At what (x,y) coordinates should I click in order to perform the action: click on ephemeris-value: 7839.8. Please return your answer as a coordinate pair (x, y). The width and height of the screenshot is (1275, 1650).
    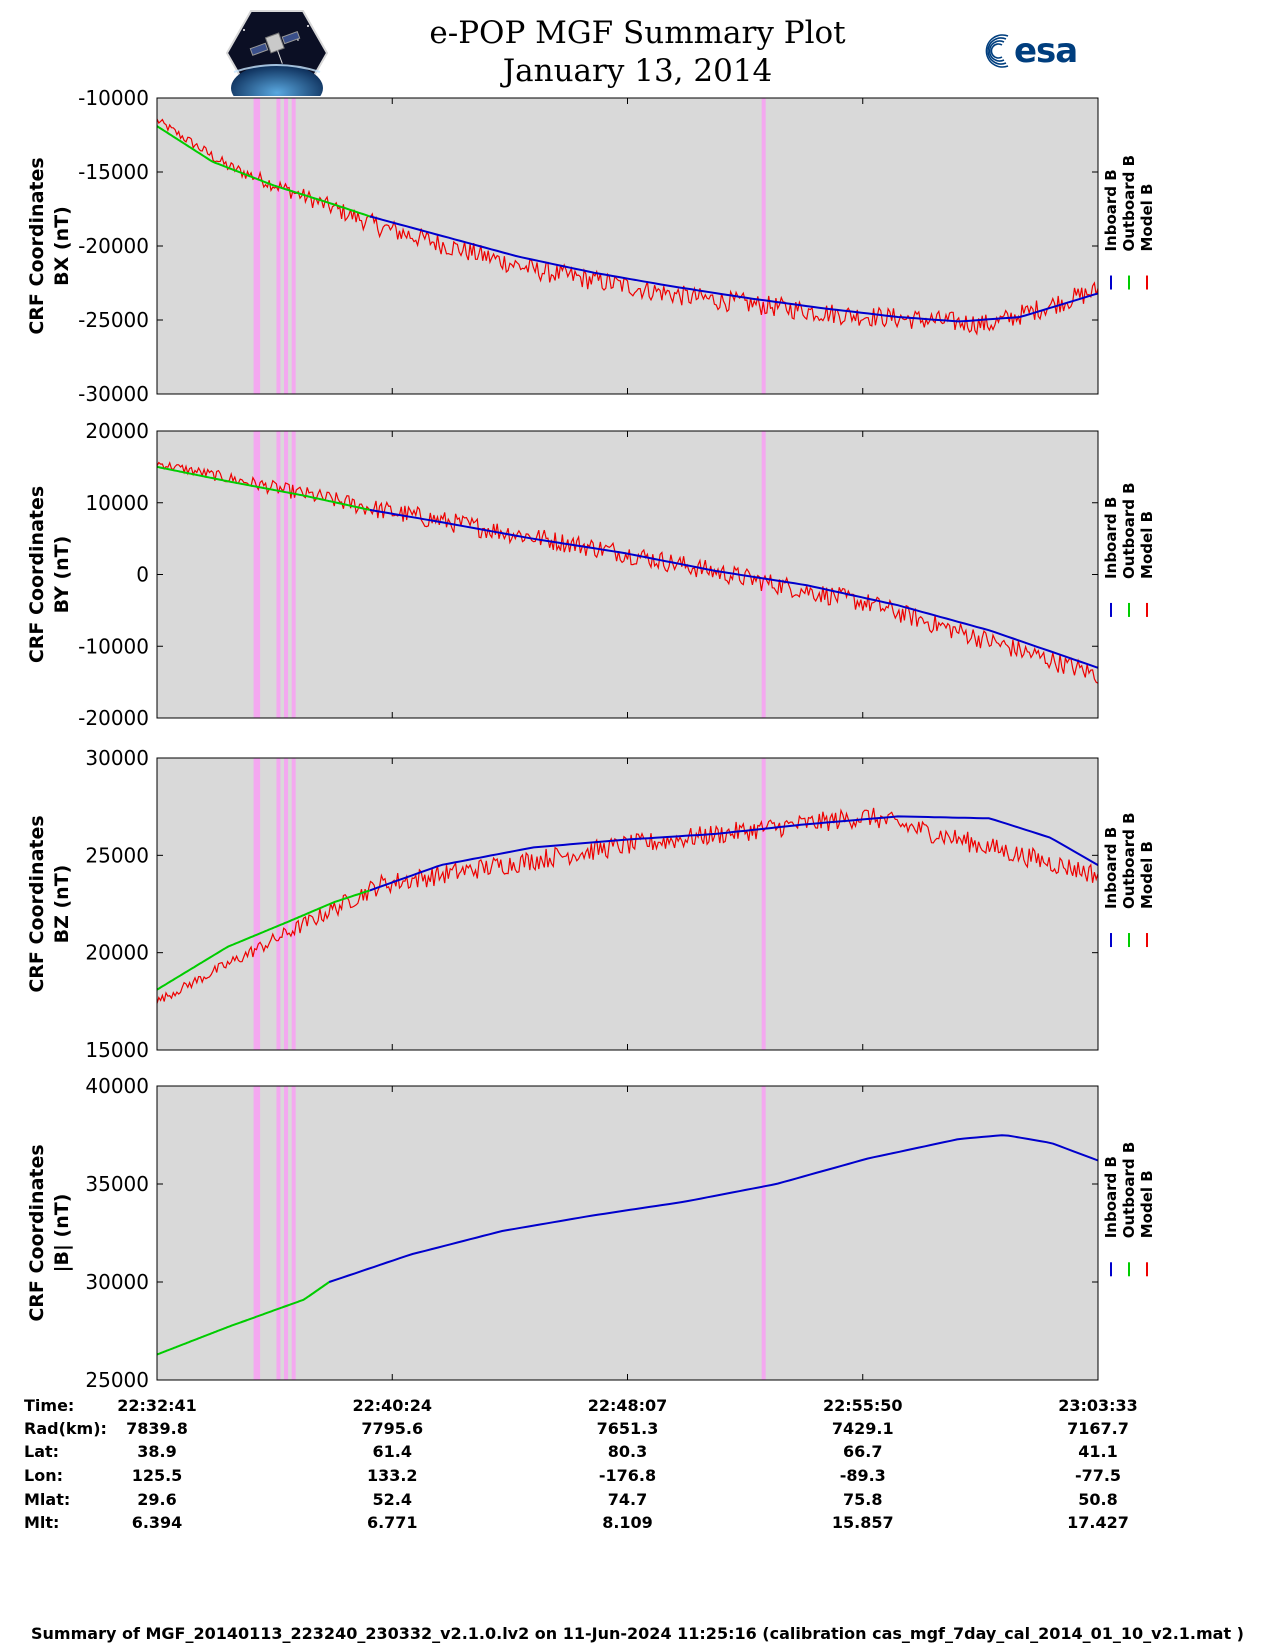
    Looking at the image, I should click on (157, 1428).